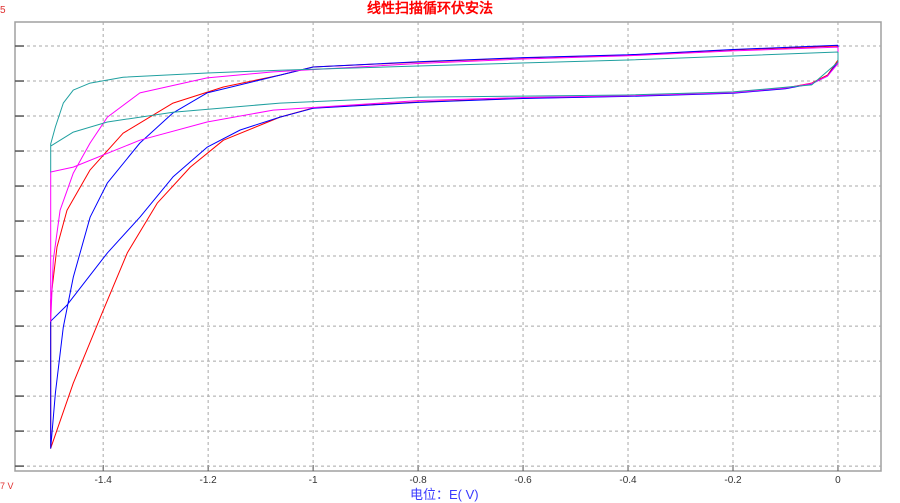  Describe the element at coordinates (444, 494) in the screenshot. I see `x-axis-label: 电位：E( V)` at that location.